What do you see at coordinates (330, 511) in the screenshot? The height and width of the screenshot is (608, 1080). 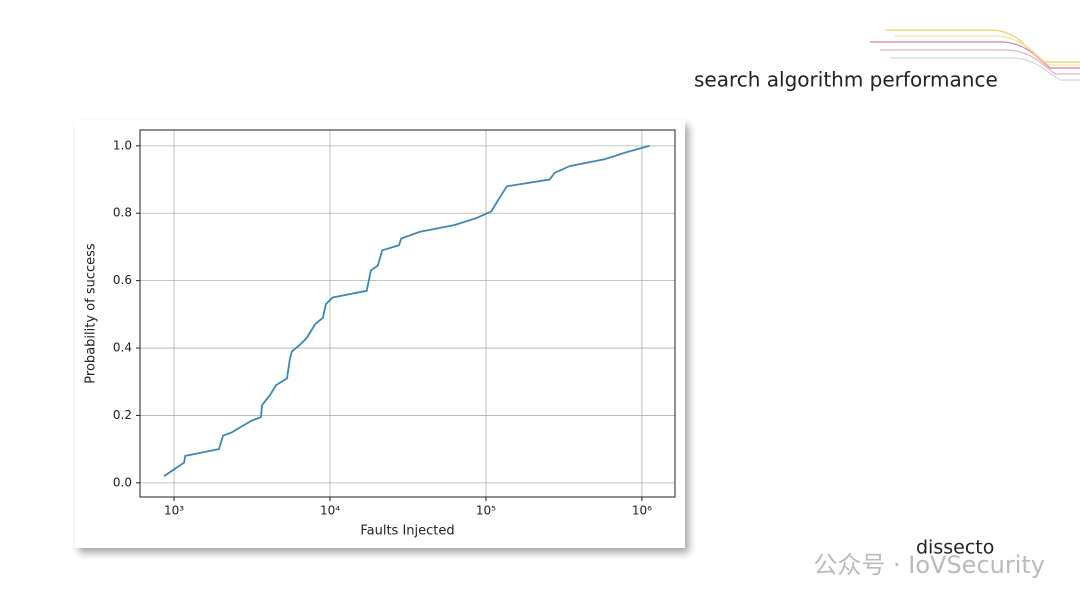 I see `x-tick-label: 10⁴` at bounding box center [330, 511].